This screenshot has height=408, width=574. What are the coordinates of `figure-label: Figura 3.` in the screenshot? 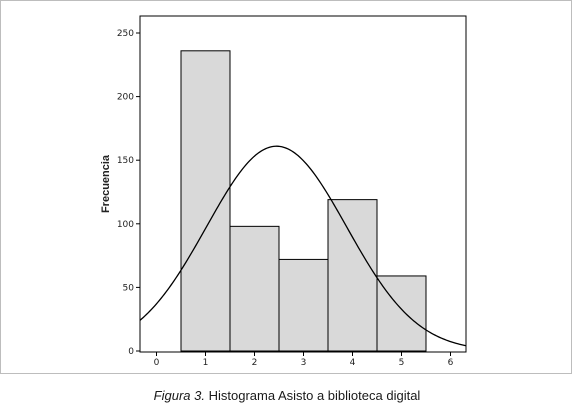 It's located at (179, 395).